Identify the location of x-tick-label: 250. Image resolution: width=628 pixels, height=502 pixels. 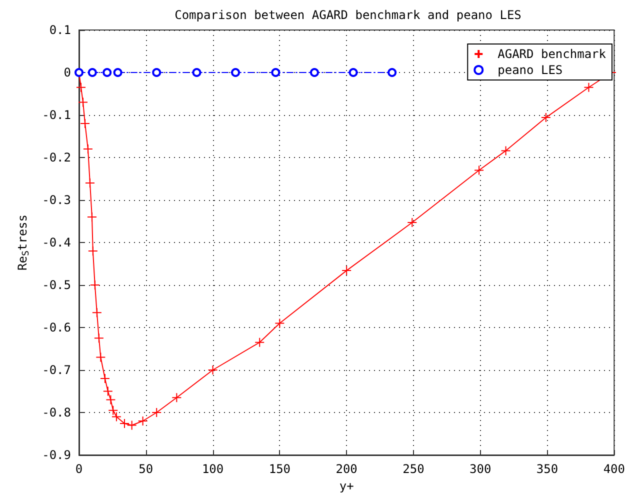
(413, 469).